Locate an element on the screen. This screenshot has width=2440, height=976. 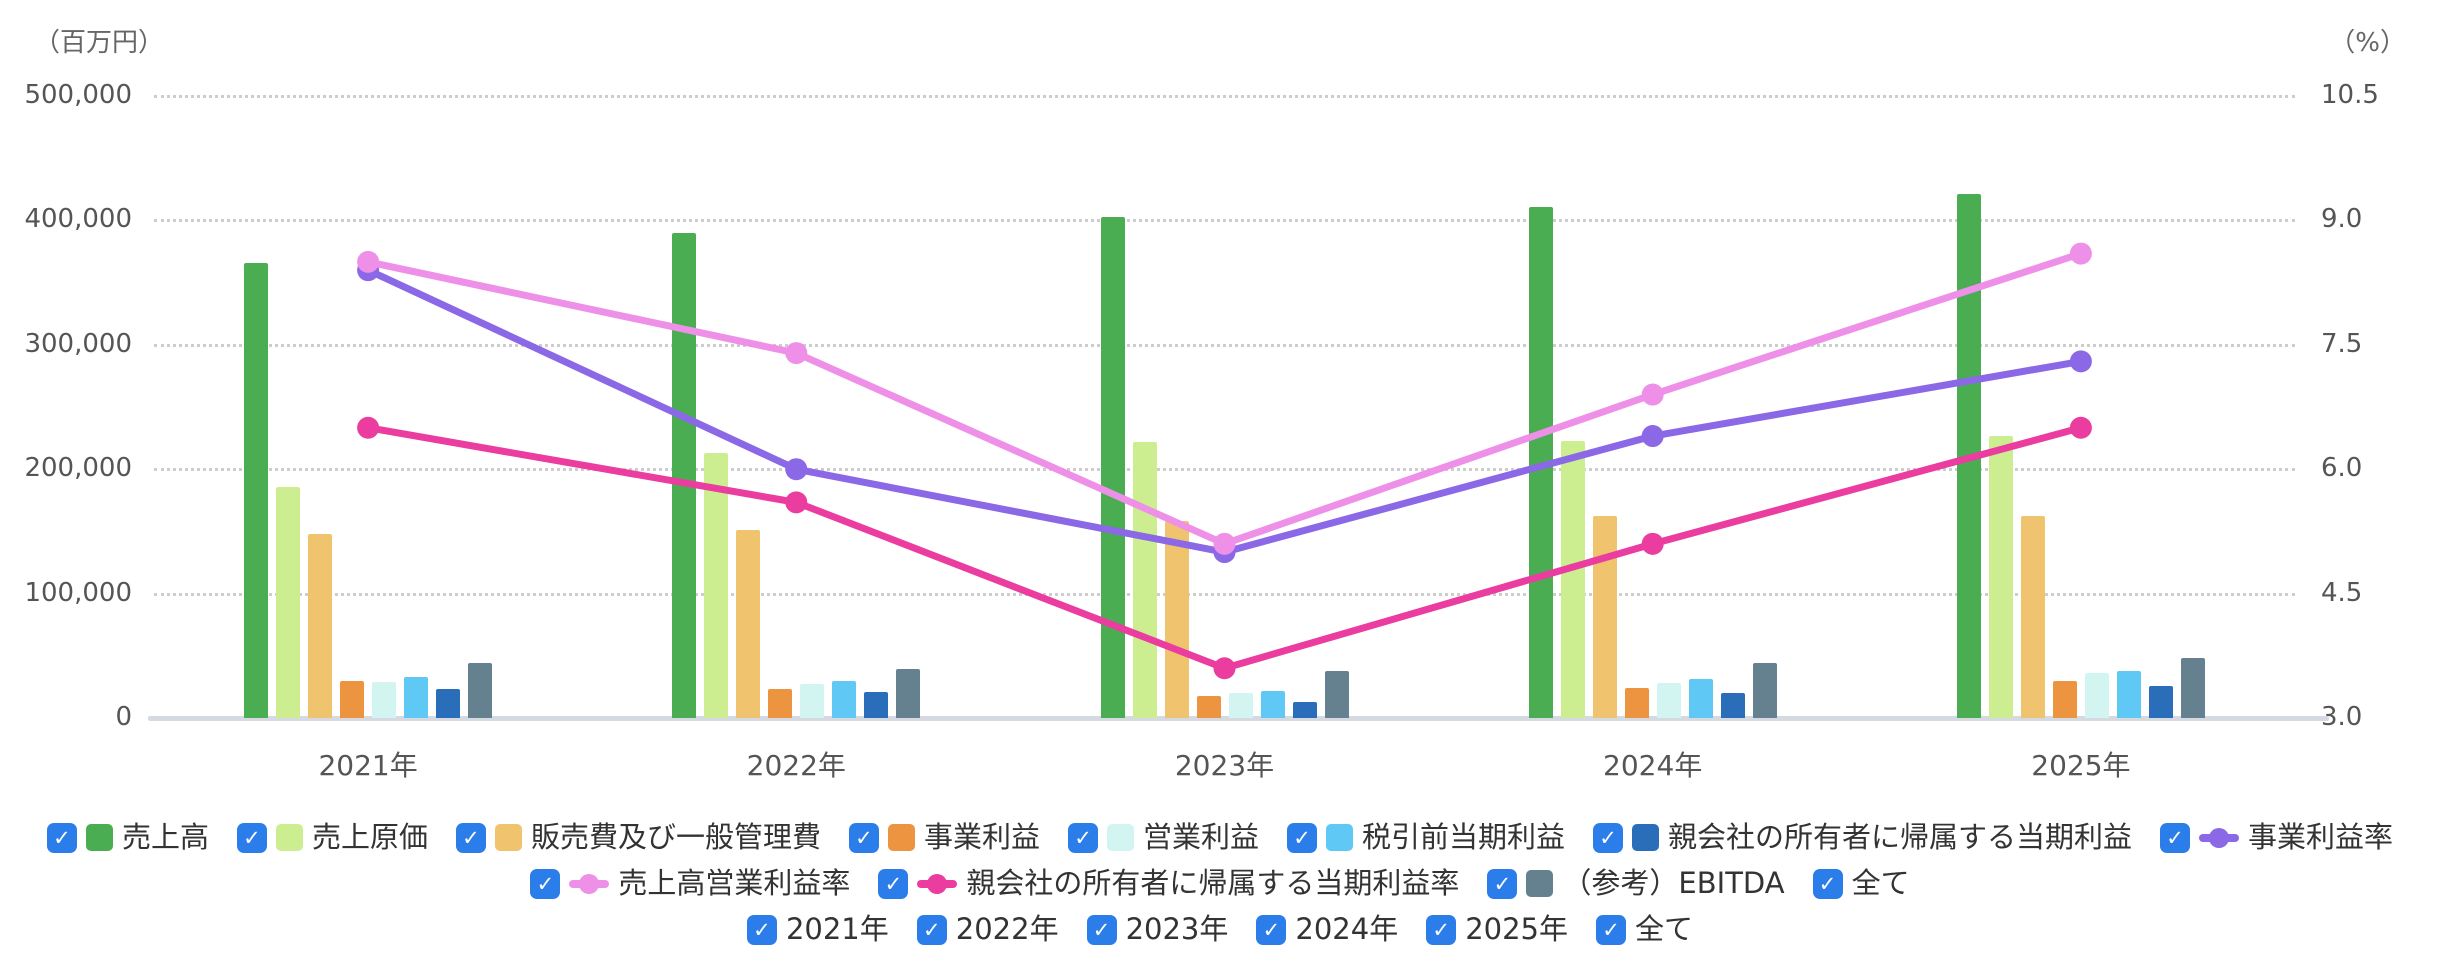
bar-series1-year1 is located at coordinates (716, 585).